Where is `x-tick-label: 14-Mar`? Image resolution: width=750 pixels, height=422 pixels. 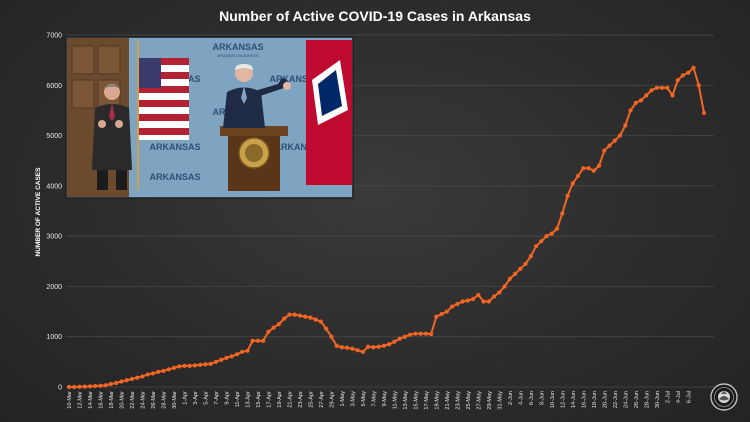 x-tick-label: 14-Mar is located at coordinates (91, 400).